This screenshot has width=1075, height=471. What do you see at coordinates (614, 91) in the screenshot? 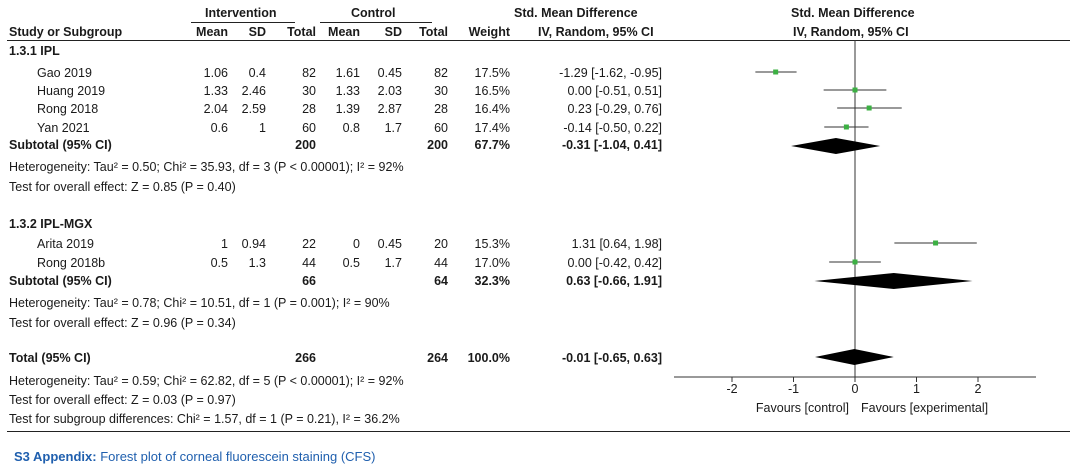
I see `effect-ci: 0.00 [-0.51, 0.51]` at bounding box center [614, 91].